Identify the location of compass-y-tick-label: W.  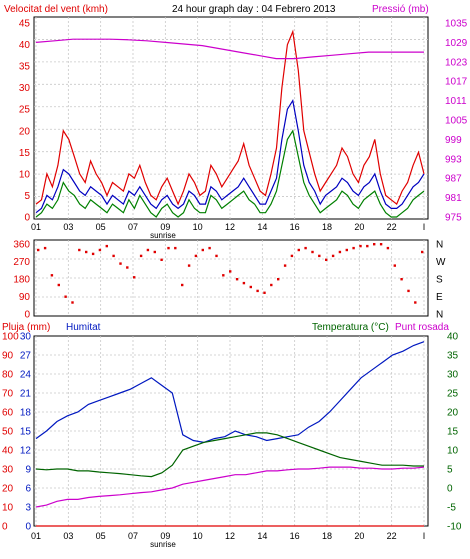
(441, 262).